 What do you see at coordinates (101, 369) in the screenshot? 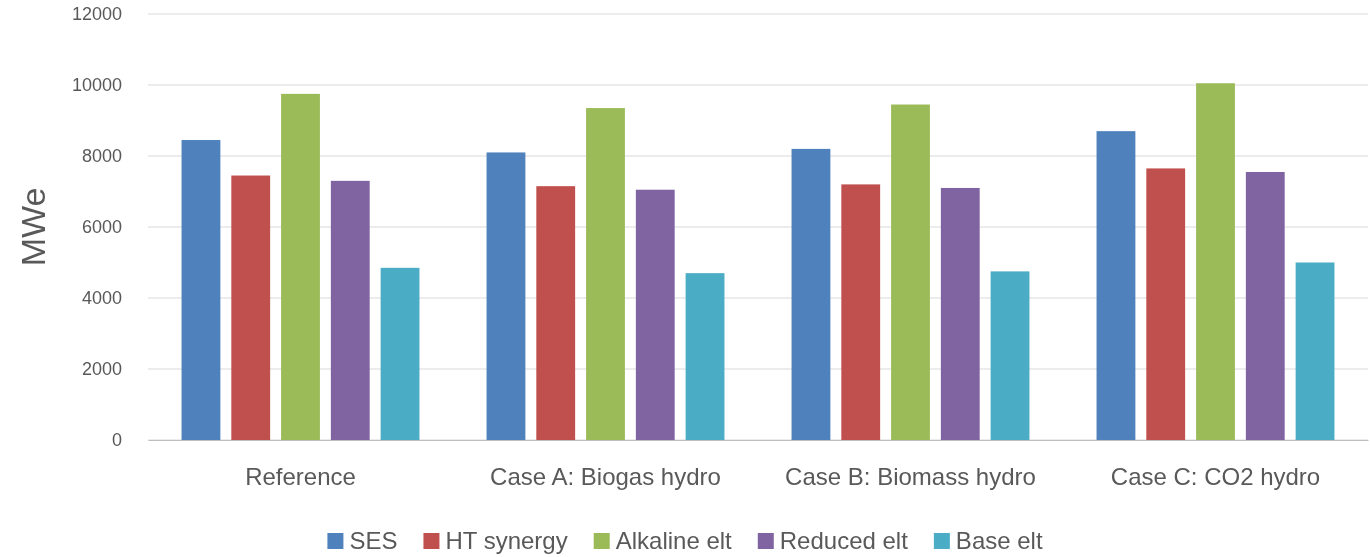
I see `y-tick-label: 2000` at bounding box center [101, 369].